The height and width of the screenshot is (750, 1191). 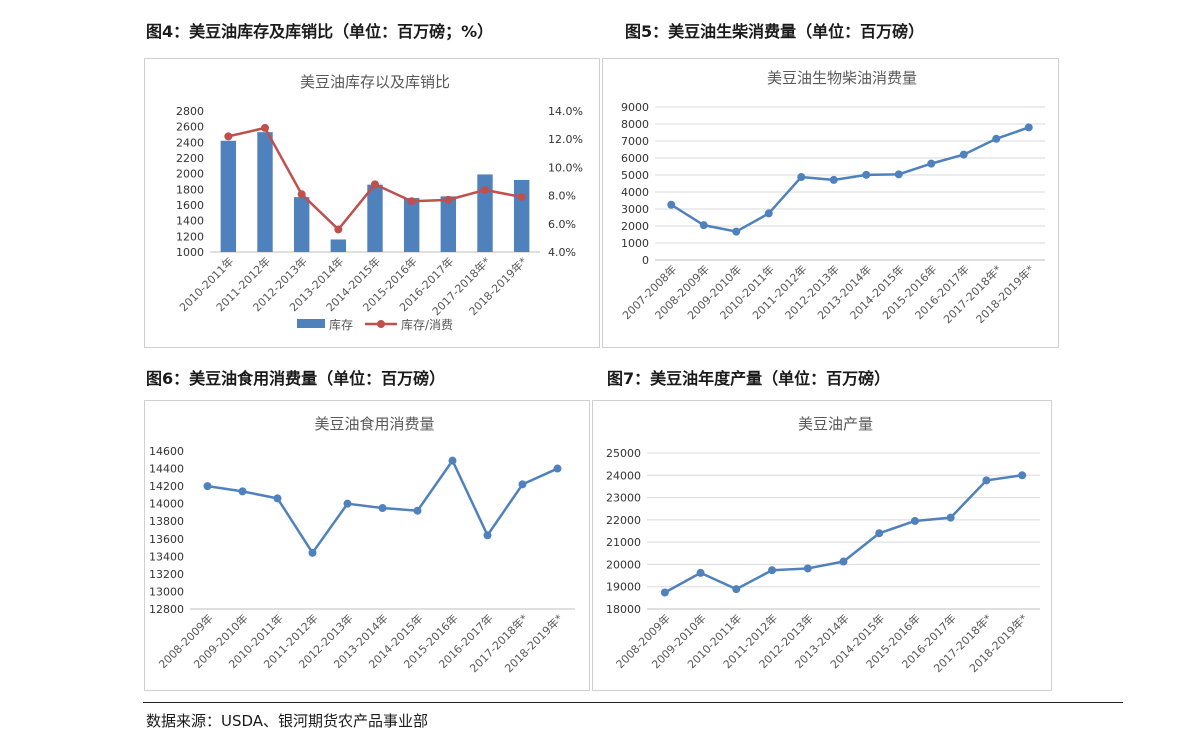 I want to click on fig5-ytick-label: 6000, so click(x=635, y=158).